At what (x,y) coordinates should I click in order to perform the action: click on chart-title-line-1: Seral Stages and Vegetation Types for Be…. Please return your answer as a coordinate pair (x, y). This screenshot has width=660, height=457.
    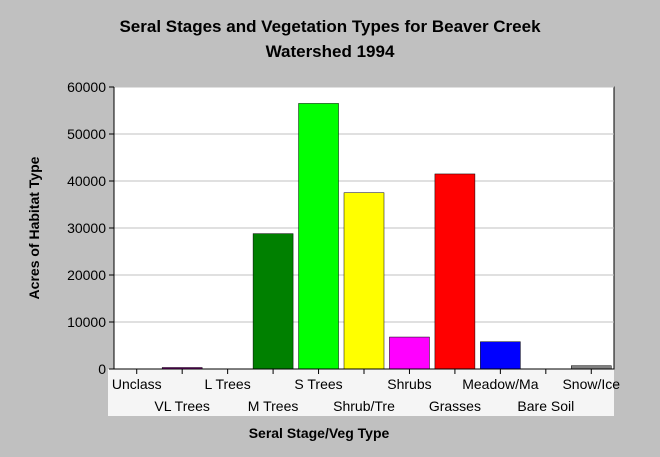
    Looking at the image, I should click on (330, 26).